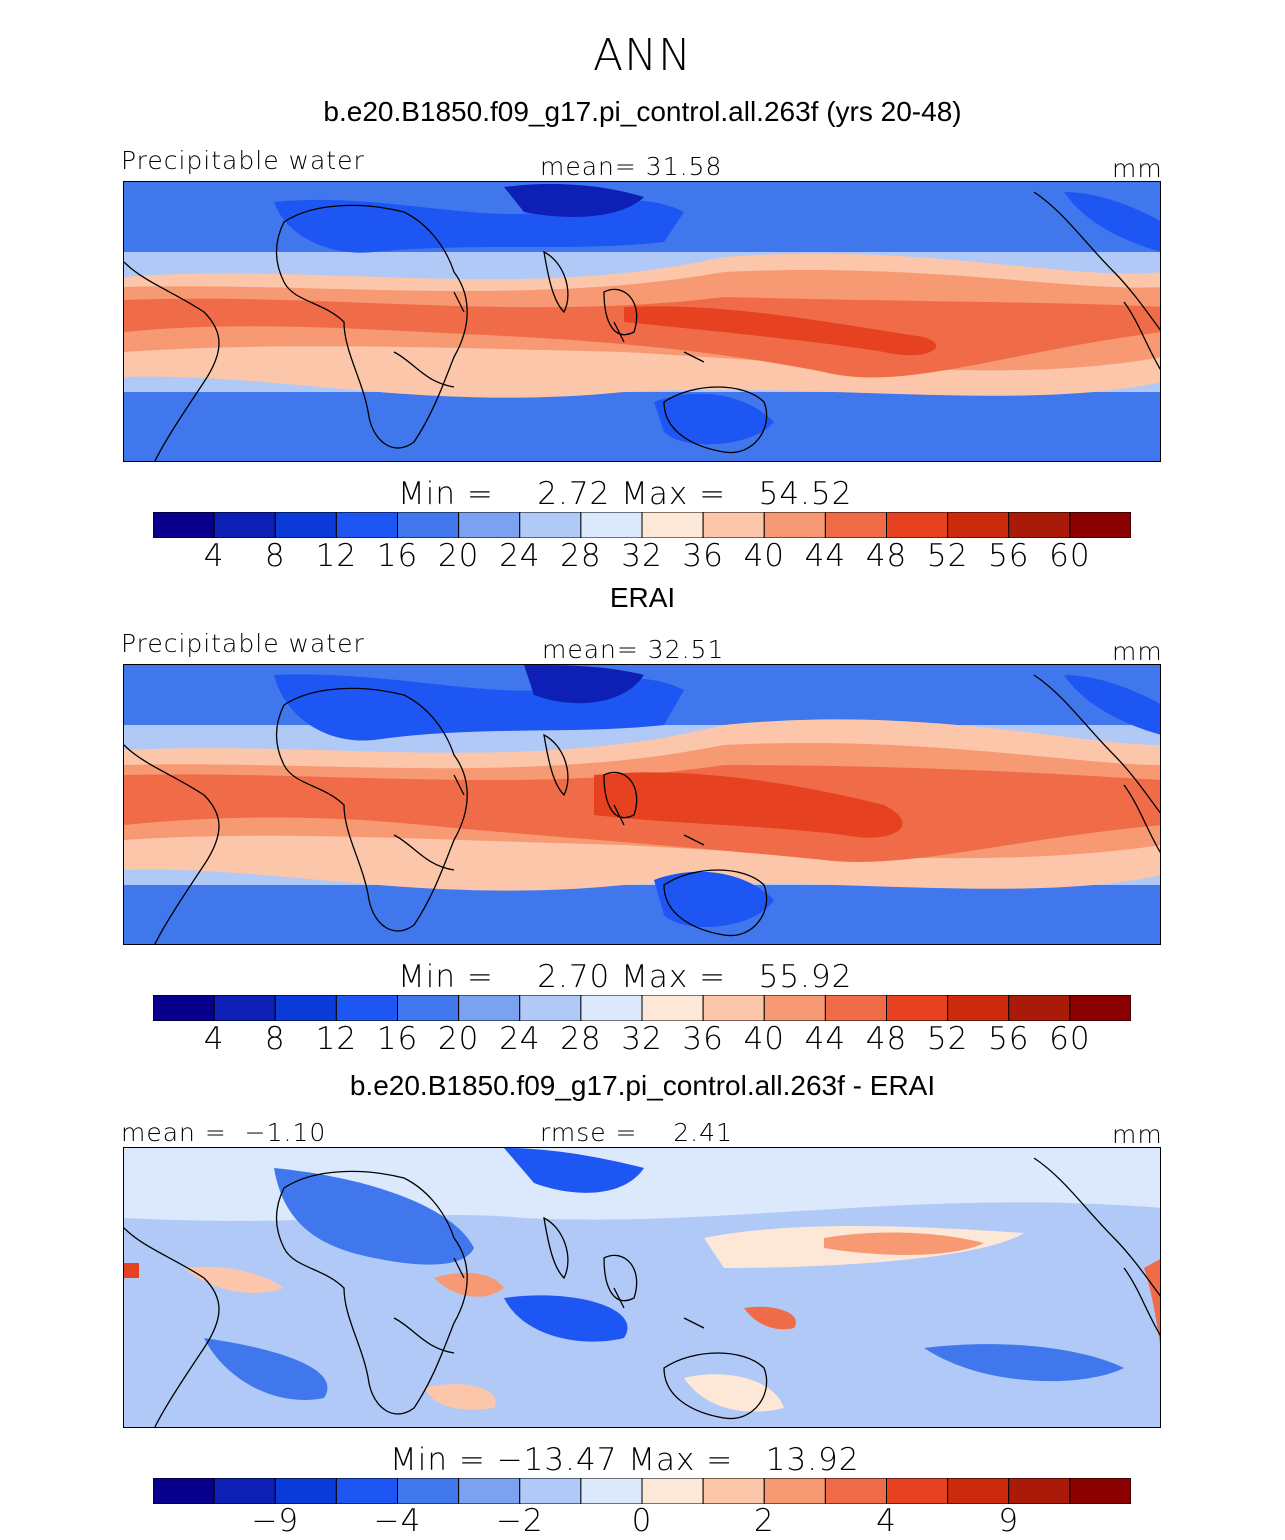  I want to click on panel1-colorbar-ticks: 4 8 12 16 20 24 28 32 36 40 44 48 52 56 60, so click(642, 556).